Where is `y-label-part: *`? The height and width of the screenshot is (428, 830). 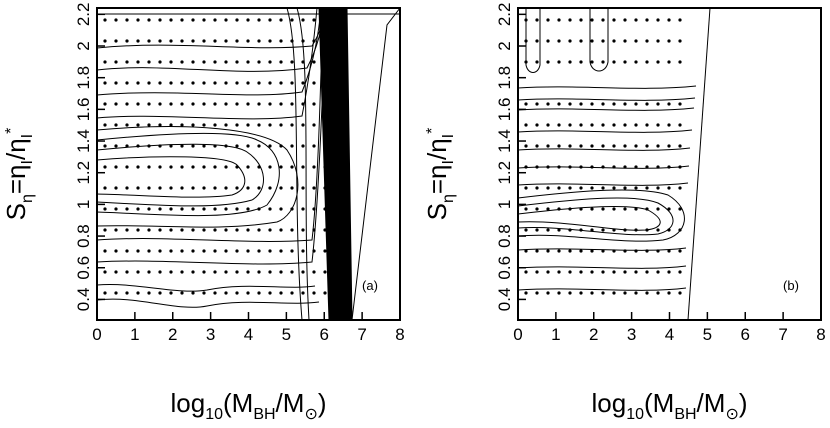 y-label-part: * is located at coordinates (432, 131).